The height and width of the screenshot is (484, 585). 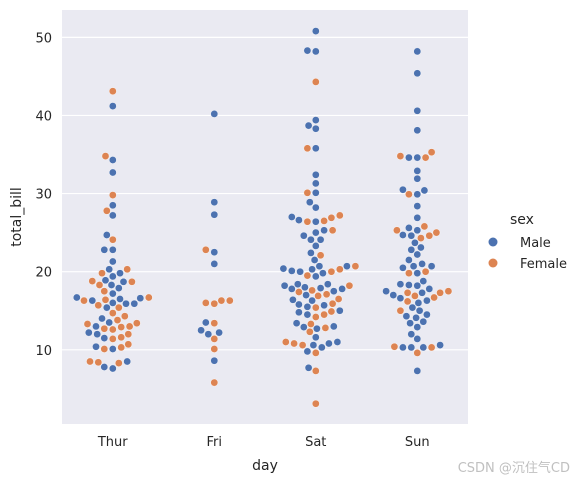 I want to click on y-tick-label: 10, so click(x=43, y=351).